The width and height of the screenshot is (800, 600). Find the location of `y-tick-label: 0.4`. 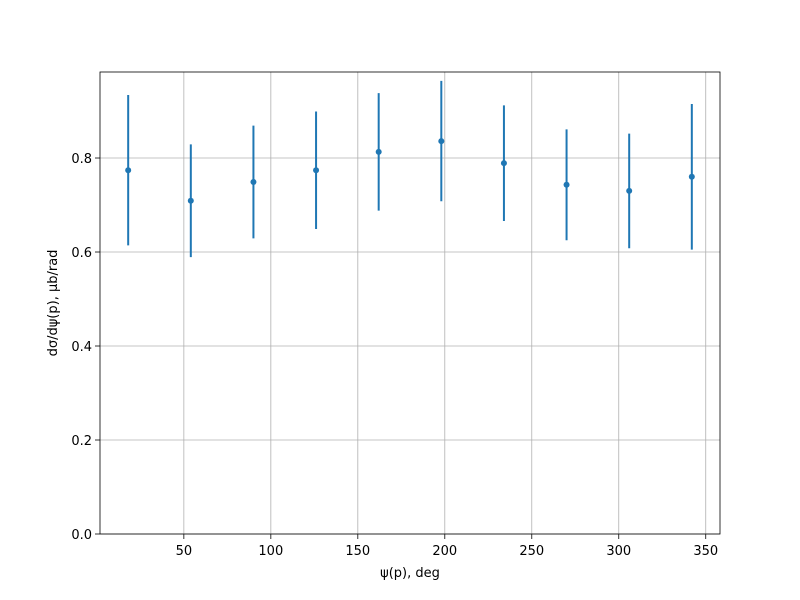

y-tick-label: 0.4 is located at coordinates (81, 347).